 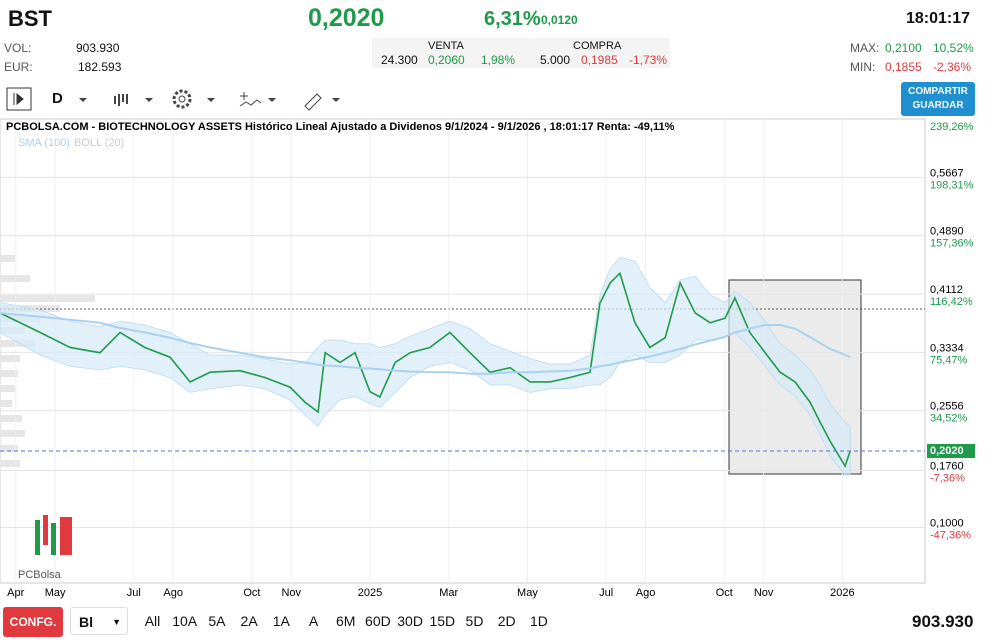 What do you see at coordinates (952, 244) in the screenshot?
I see `y2-tick-label: 157,36%` at bounding box center [952, 244].